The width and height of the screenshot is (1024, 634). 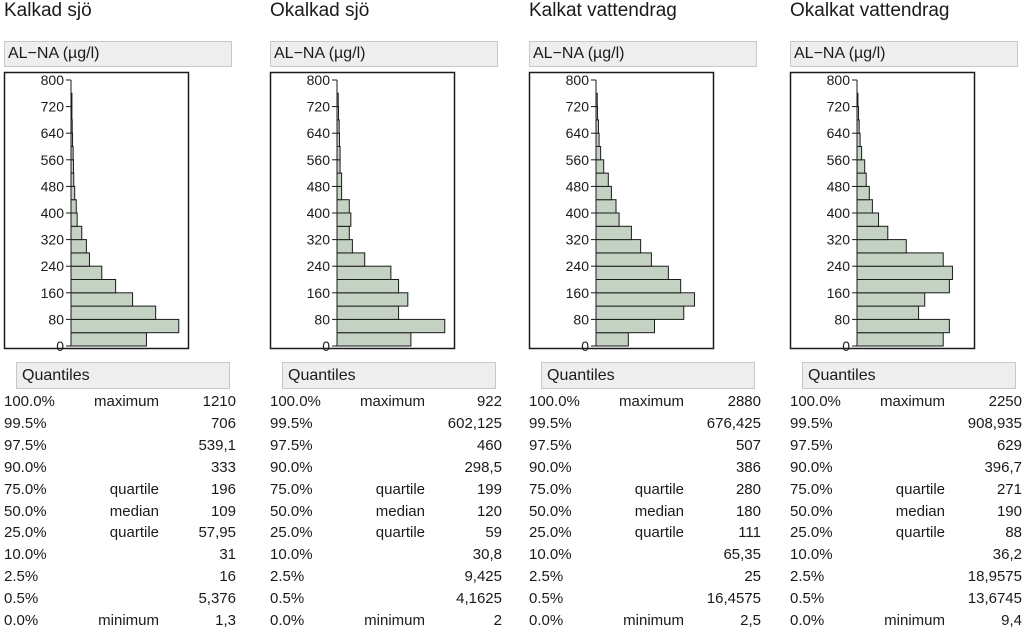 I want to click on quantile-row: 50.0% median 190, so click(x=906, y=514).